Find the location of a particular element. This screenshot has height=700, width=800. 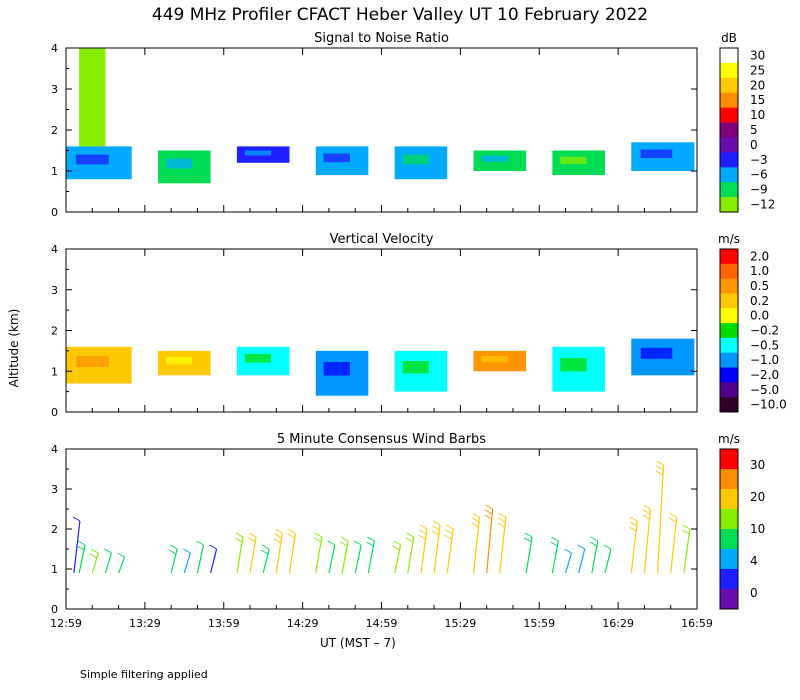

x-tick-label: 14:29 is located at coordinates (303, 623).